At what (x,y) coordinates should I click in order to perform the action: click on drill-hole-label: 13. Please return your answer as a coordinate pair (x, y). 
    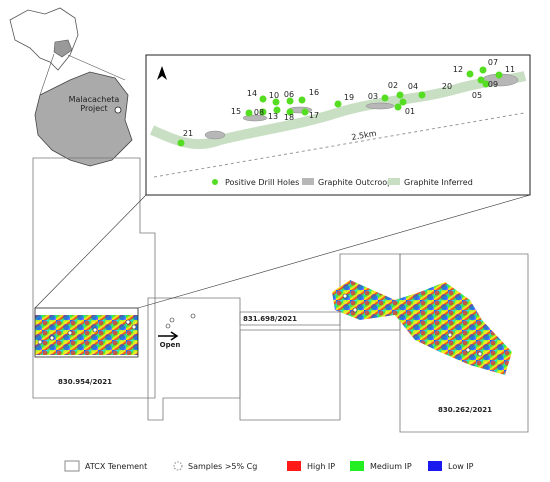
    Looking at the image, I should click on (273, 116).